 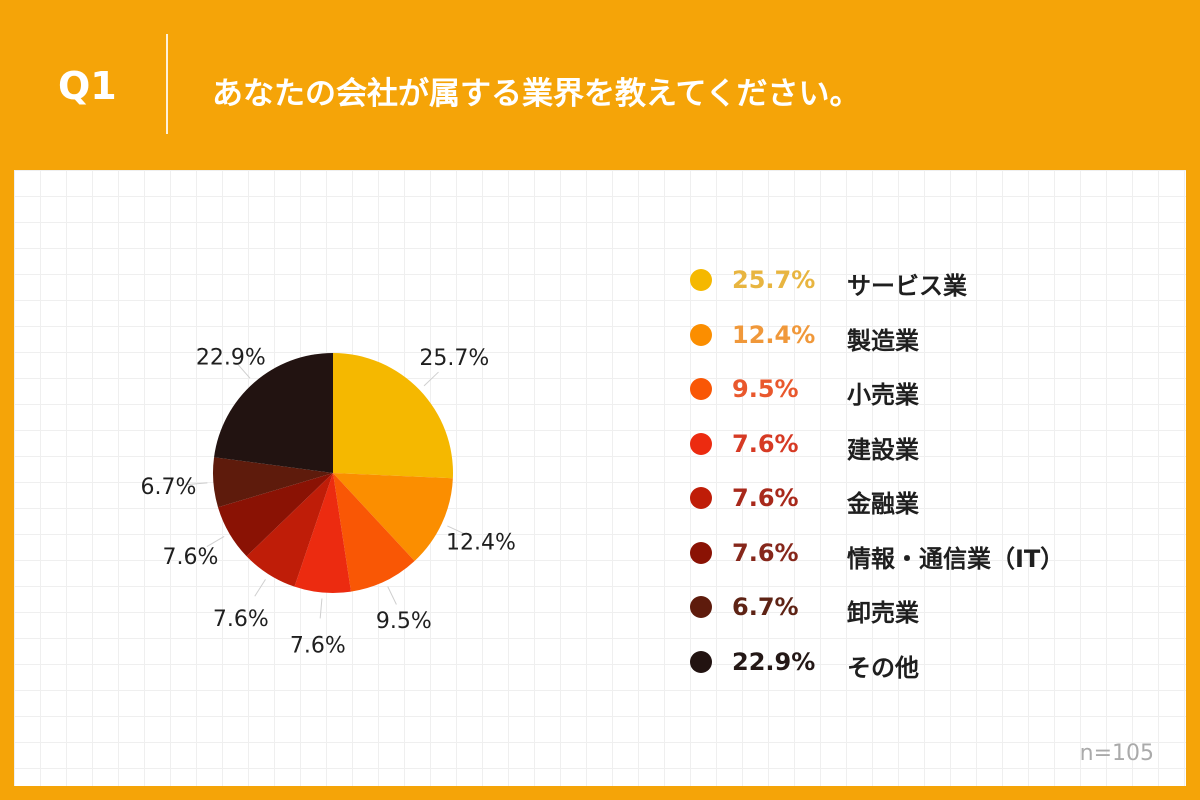 I want to click on legend-label: 卸売業, so click(x=883, y=613).